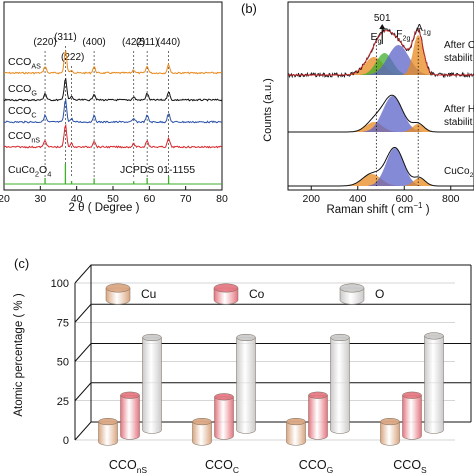 This screenshot has width=474, height=474. What do you see at coordinates (63, 402) in the screenshot?
I see `y-tick-label: 25` at bounding box center [63, 402].